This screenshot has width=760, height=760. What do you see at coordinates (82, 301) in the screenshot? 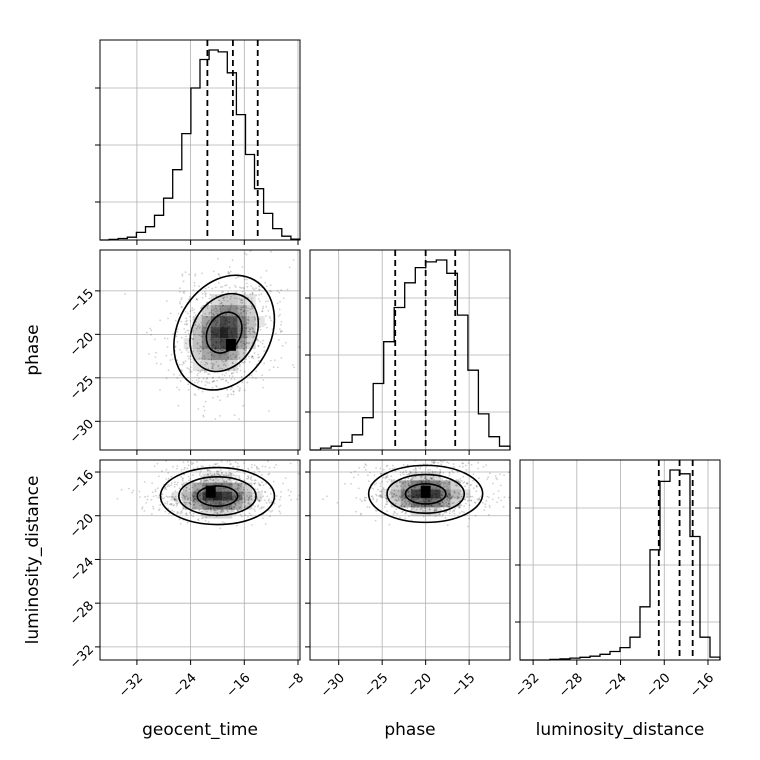
I see `y-tick-label: −15` at bounding box center [82, 301].